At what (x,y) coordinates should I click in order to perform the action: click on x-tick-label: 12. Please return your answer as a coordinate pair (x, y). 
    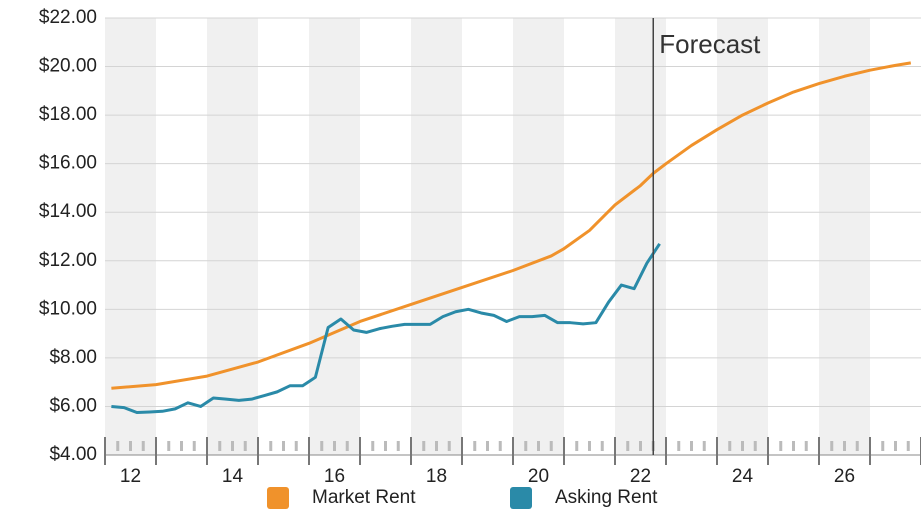
    Looking at the image, I should click on (130, 476).